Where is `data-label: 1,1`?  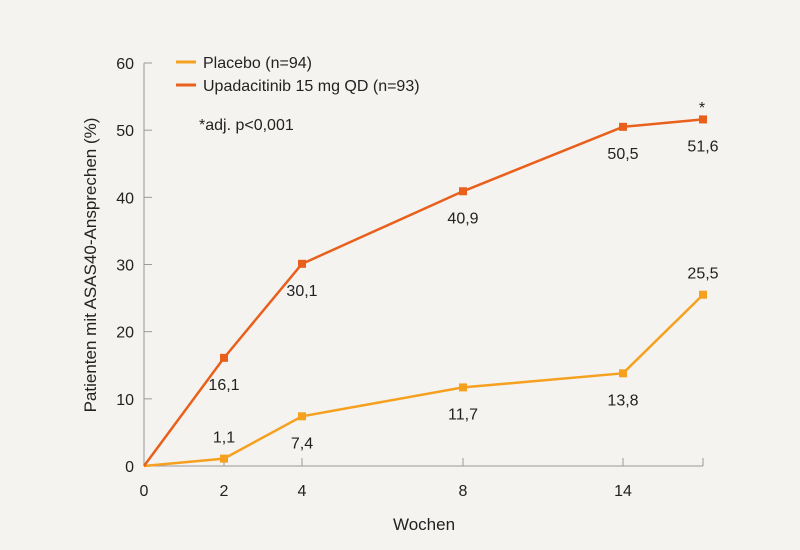
data-label: 1,1 is located at coordinates (224, 438).